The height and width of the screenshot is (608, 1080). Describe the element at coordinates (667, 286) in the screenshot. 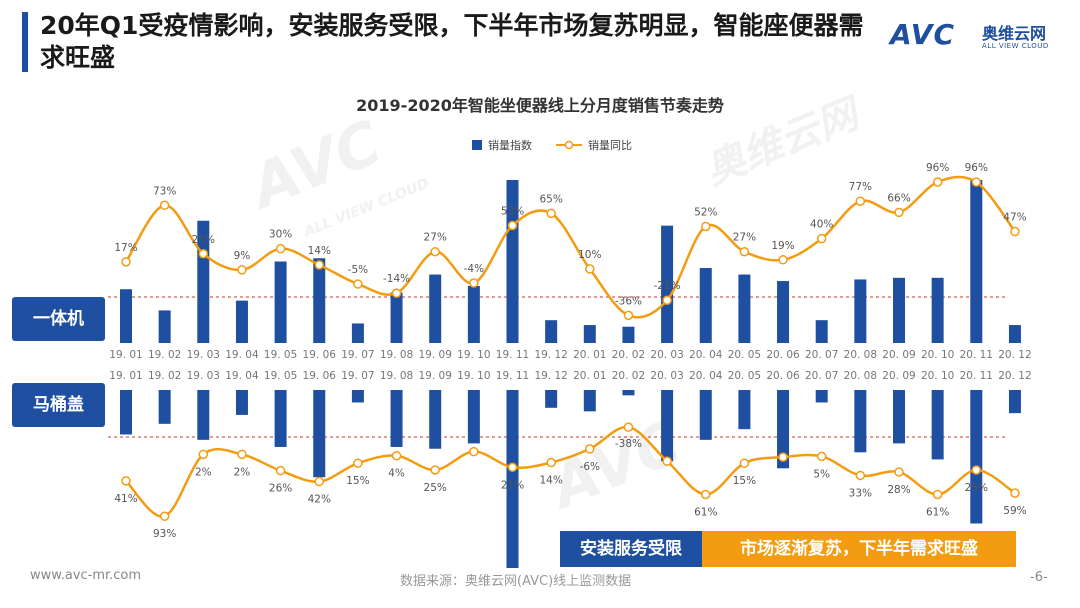

I see `top-yoy-label: -21%` at that location.